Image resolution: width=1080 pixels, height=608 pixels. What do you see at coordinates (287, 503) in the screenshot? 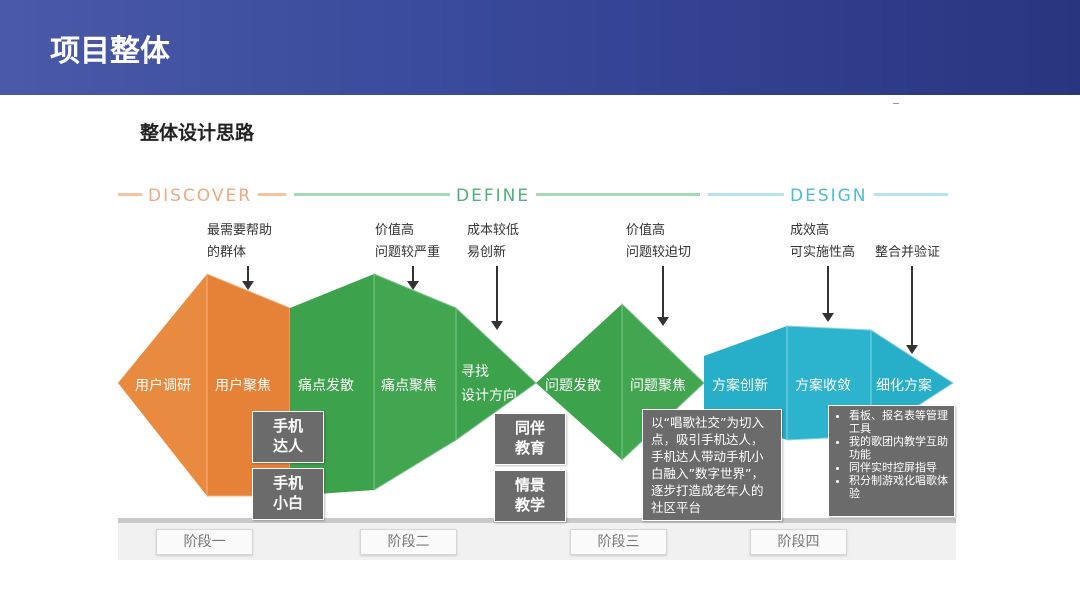
I see `box-line: 小白` at bounding box center [287, 503].